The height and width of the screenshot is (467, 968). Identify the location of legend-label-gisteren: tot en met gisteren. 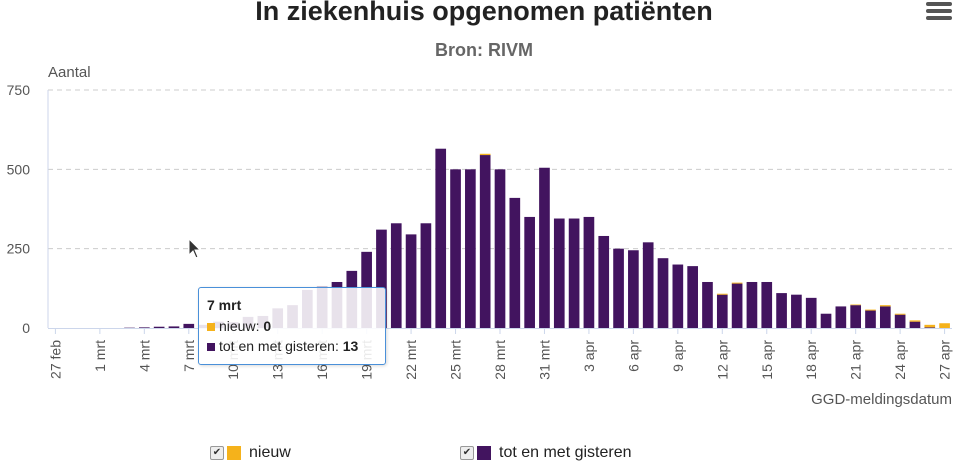
(565, 452).